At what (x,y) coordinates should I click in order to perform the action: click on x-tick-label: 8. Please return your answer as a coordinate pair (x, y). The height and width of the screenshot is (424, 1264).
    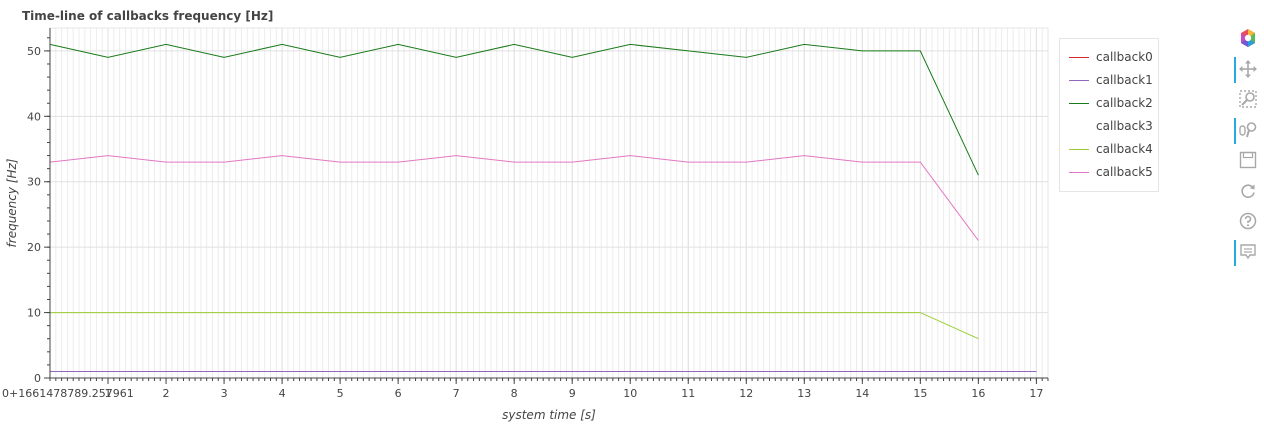
    Looking at the image, I should click on (514, 393).